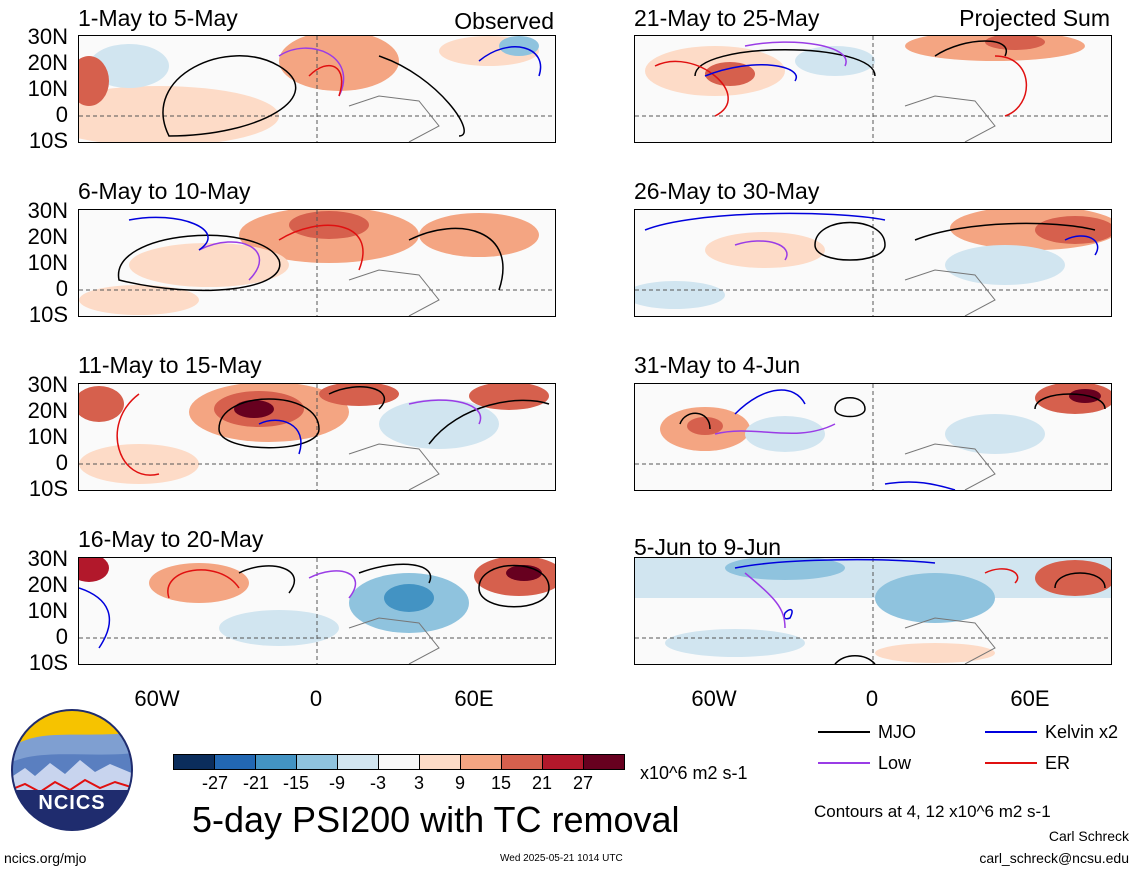 The height and width of the screenshot is (872, 1135). I want to click on panel-tag-observed: Observed, so click(504, 21).